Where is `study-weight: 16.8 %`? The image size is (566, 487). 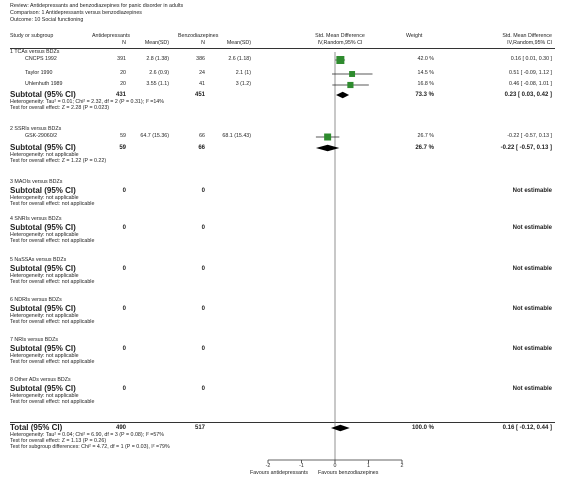 study-weight: 16.8 % is located at coordinates (426, 84).